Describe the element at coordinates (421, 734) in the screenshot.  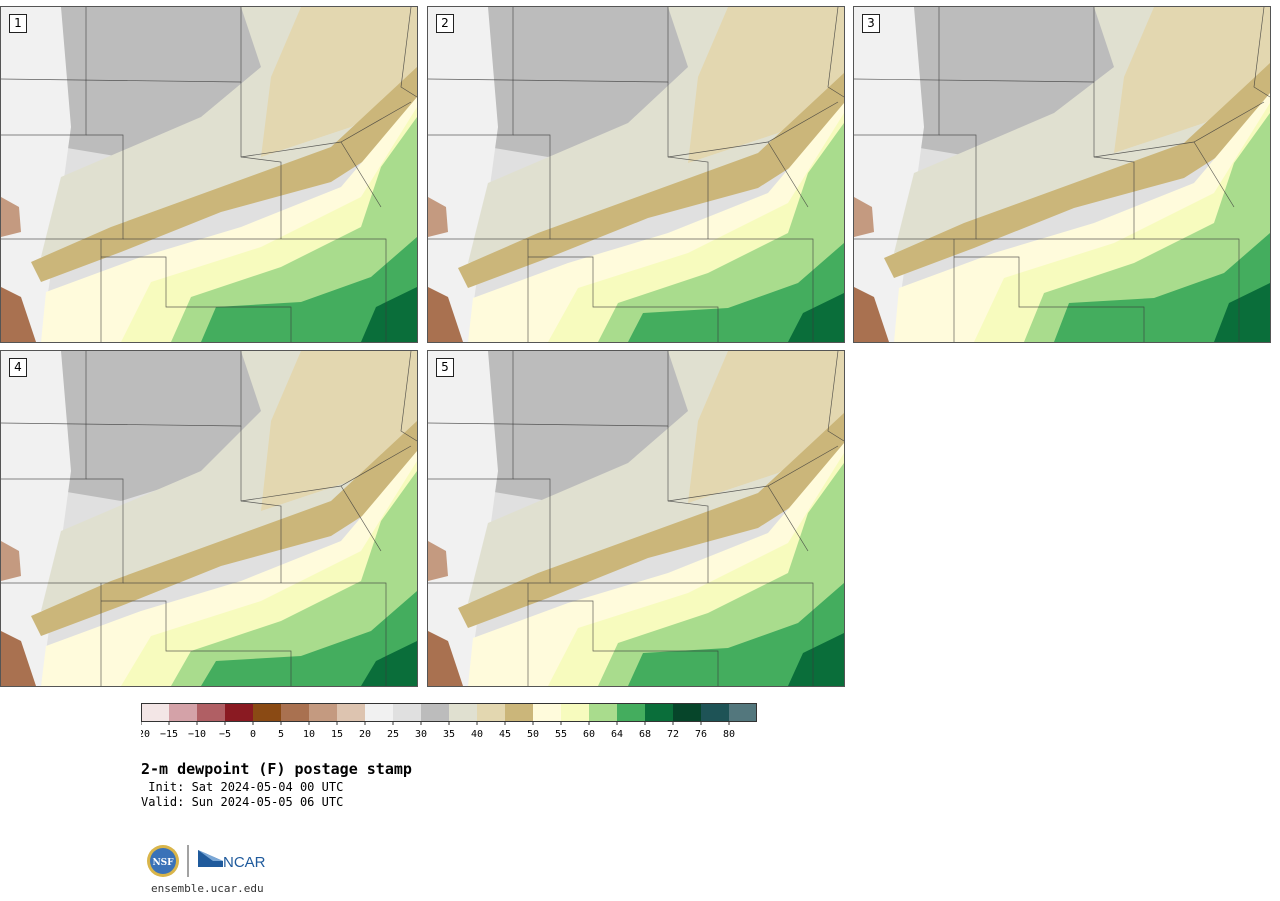
I see `colorbar-tick-label: 30` at that location.